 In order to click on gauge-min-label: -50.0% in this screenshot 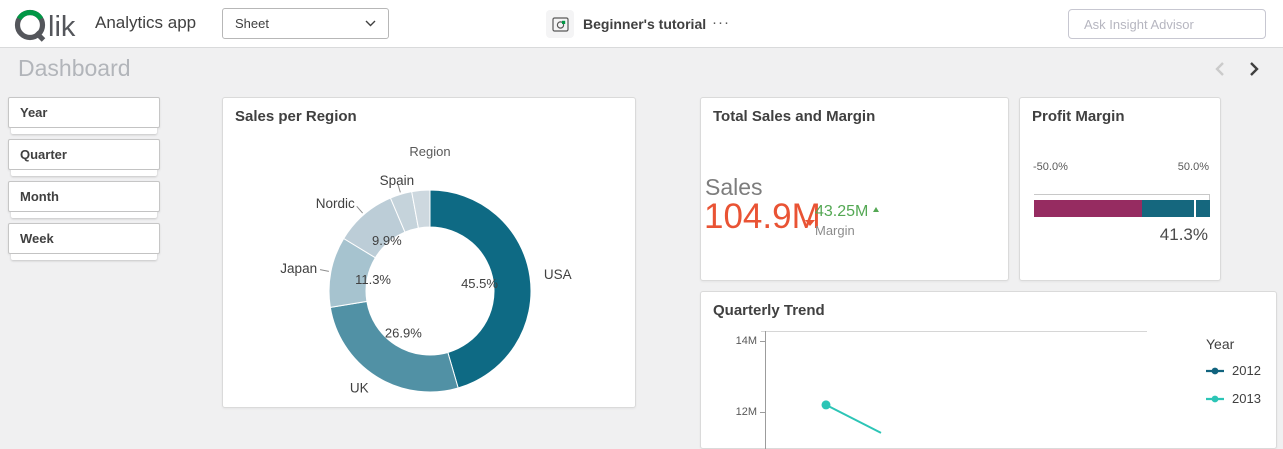, I will do `click(1050, 167)`.